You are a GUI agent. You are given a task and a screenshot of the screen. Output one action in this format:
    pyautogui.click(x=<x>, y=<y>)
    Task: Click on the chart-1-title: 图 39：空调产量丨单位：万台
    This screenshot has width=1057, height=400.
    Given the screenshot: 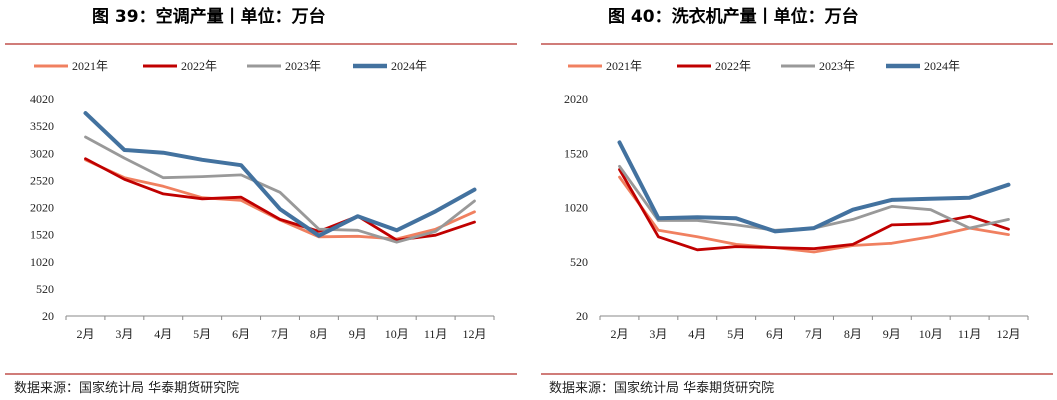 What is the action you would take?
    pyautogui.click(x=209, y=16)
    